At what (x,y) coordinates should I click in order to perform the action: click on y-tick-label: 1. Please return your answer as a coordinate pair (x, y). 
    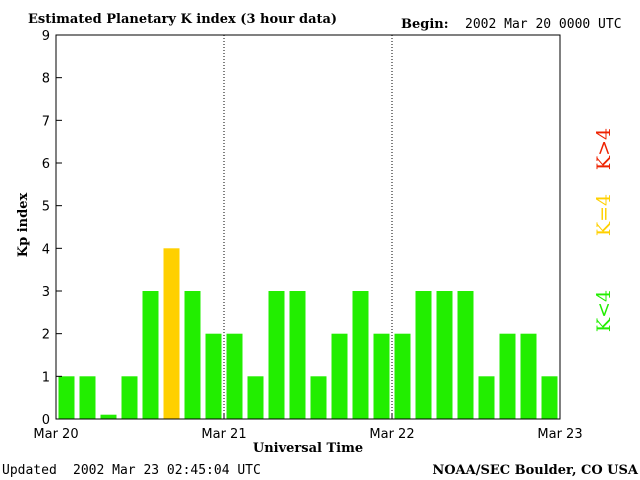
    Looking at the image, I should click on (46, 377).